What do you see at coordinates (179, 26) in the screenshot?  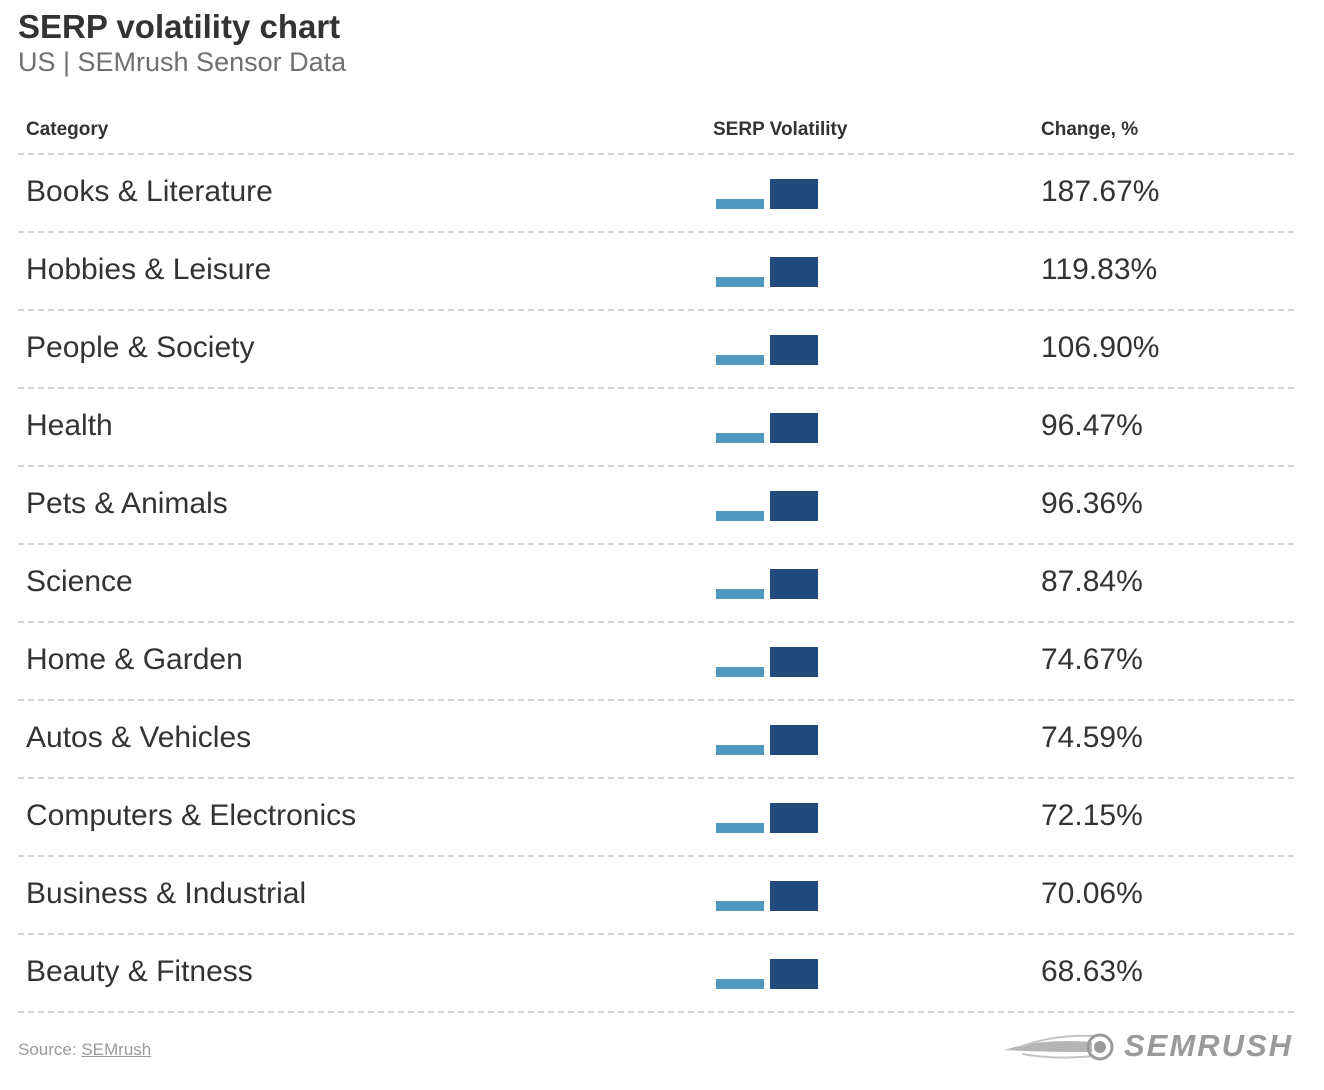 I see `chart-title: SERP volatility chart` at bounding box center [179, 26].